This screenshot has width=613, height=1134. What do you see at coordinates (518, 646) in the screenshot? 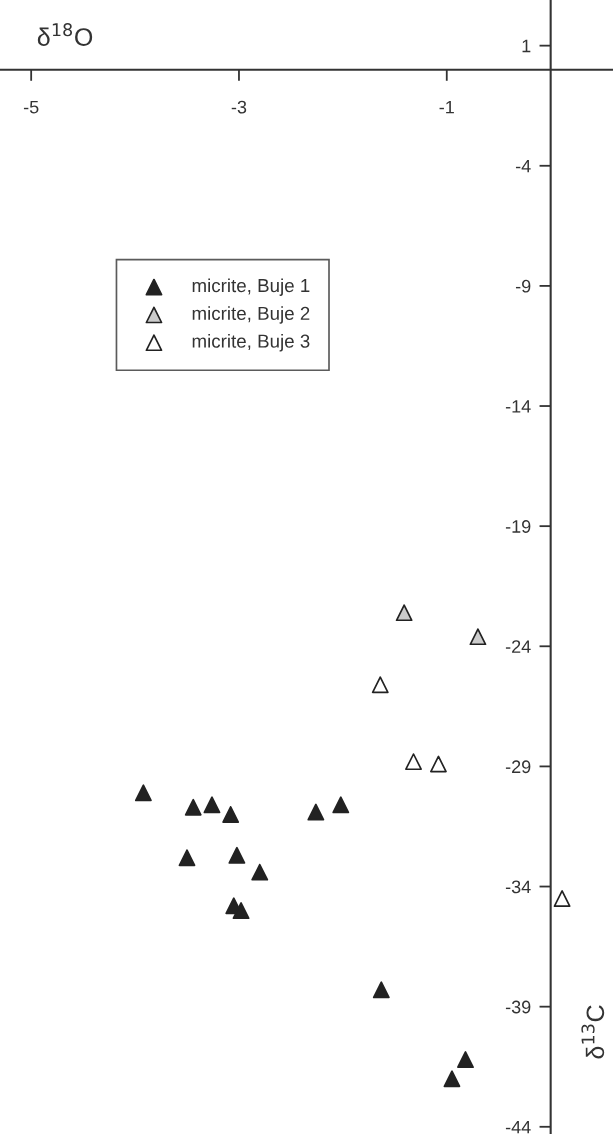
I see `y-tick-label: -24` at bounding box center [518, 646].